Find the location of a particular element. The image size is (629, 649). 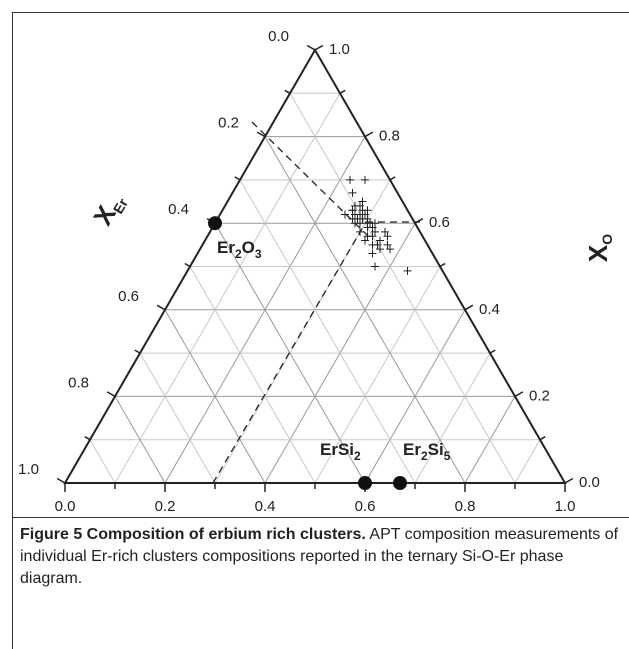

phase-label-subscript: 3 is located at coordinates (258, 254).